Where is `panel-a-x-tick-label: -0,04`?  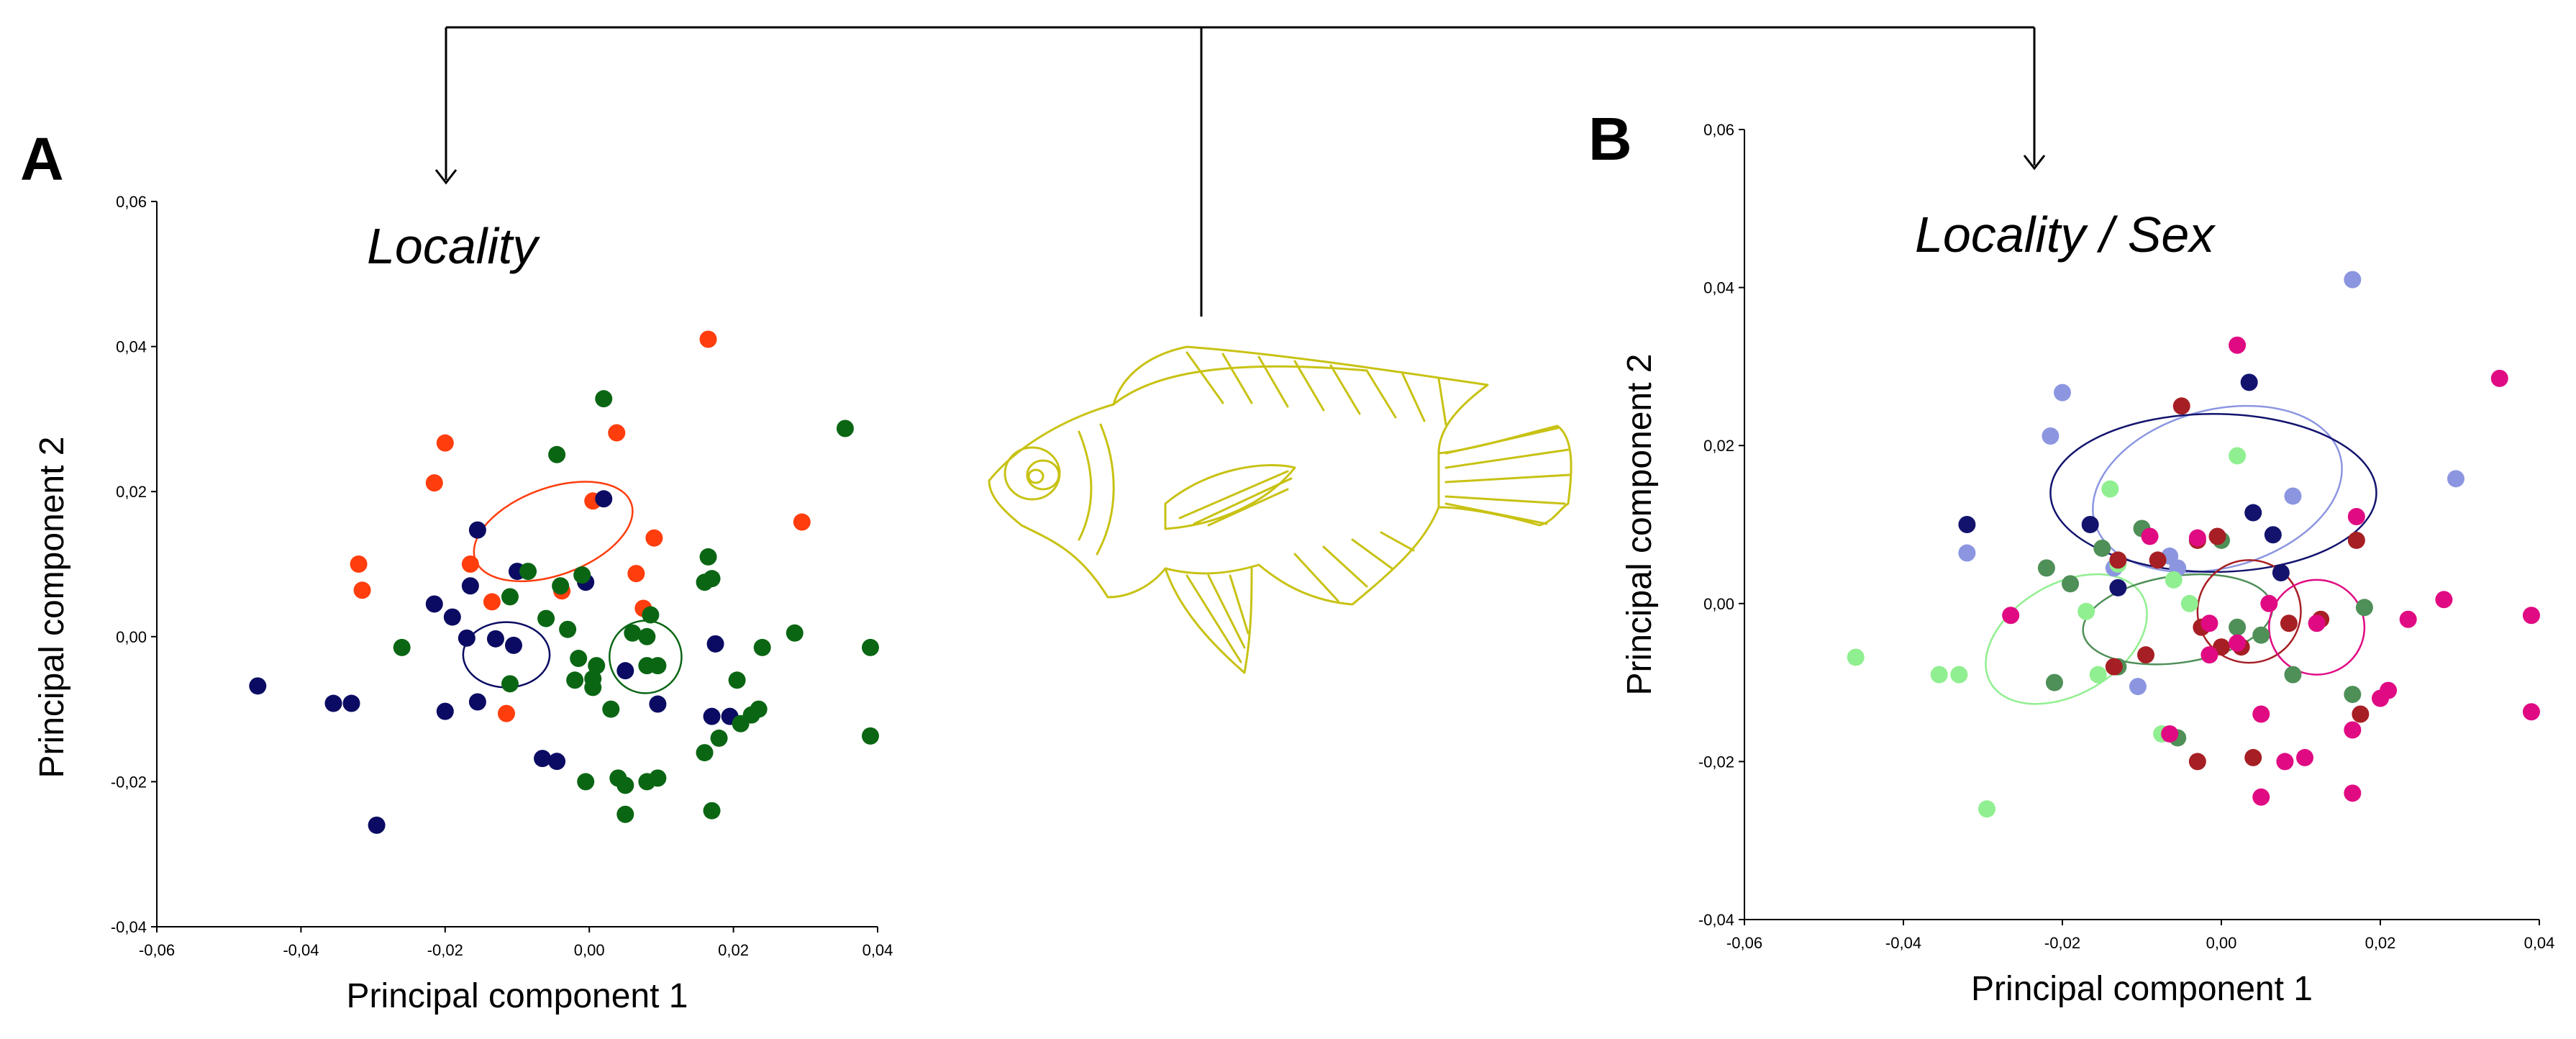
panel-a-x-tick-label: -0,04 is located at coordinates (301, 950).